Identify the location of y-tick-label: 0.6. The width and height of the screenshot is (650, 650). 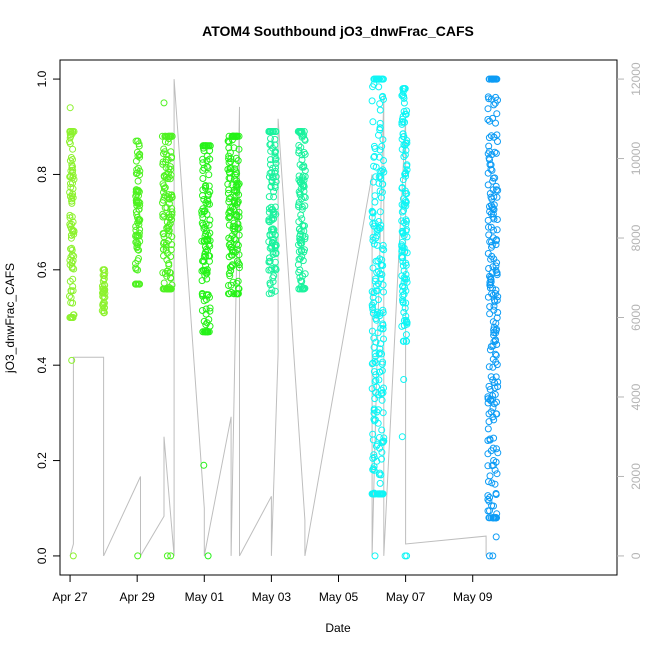
(42, 269).